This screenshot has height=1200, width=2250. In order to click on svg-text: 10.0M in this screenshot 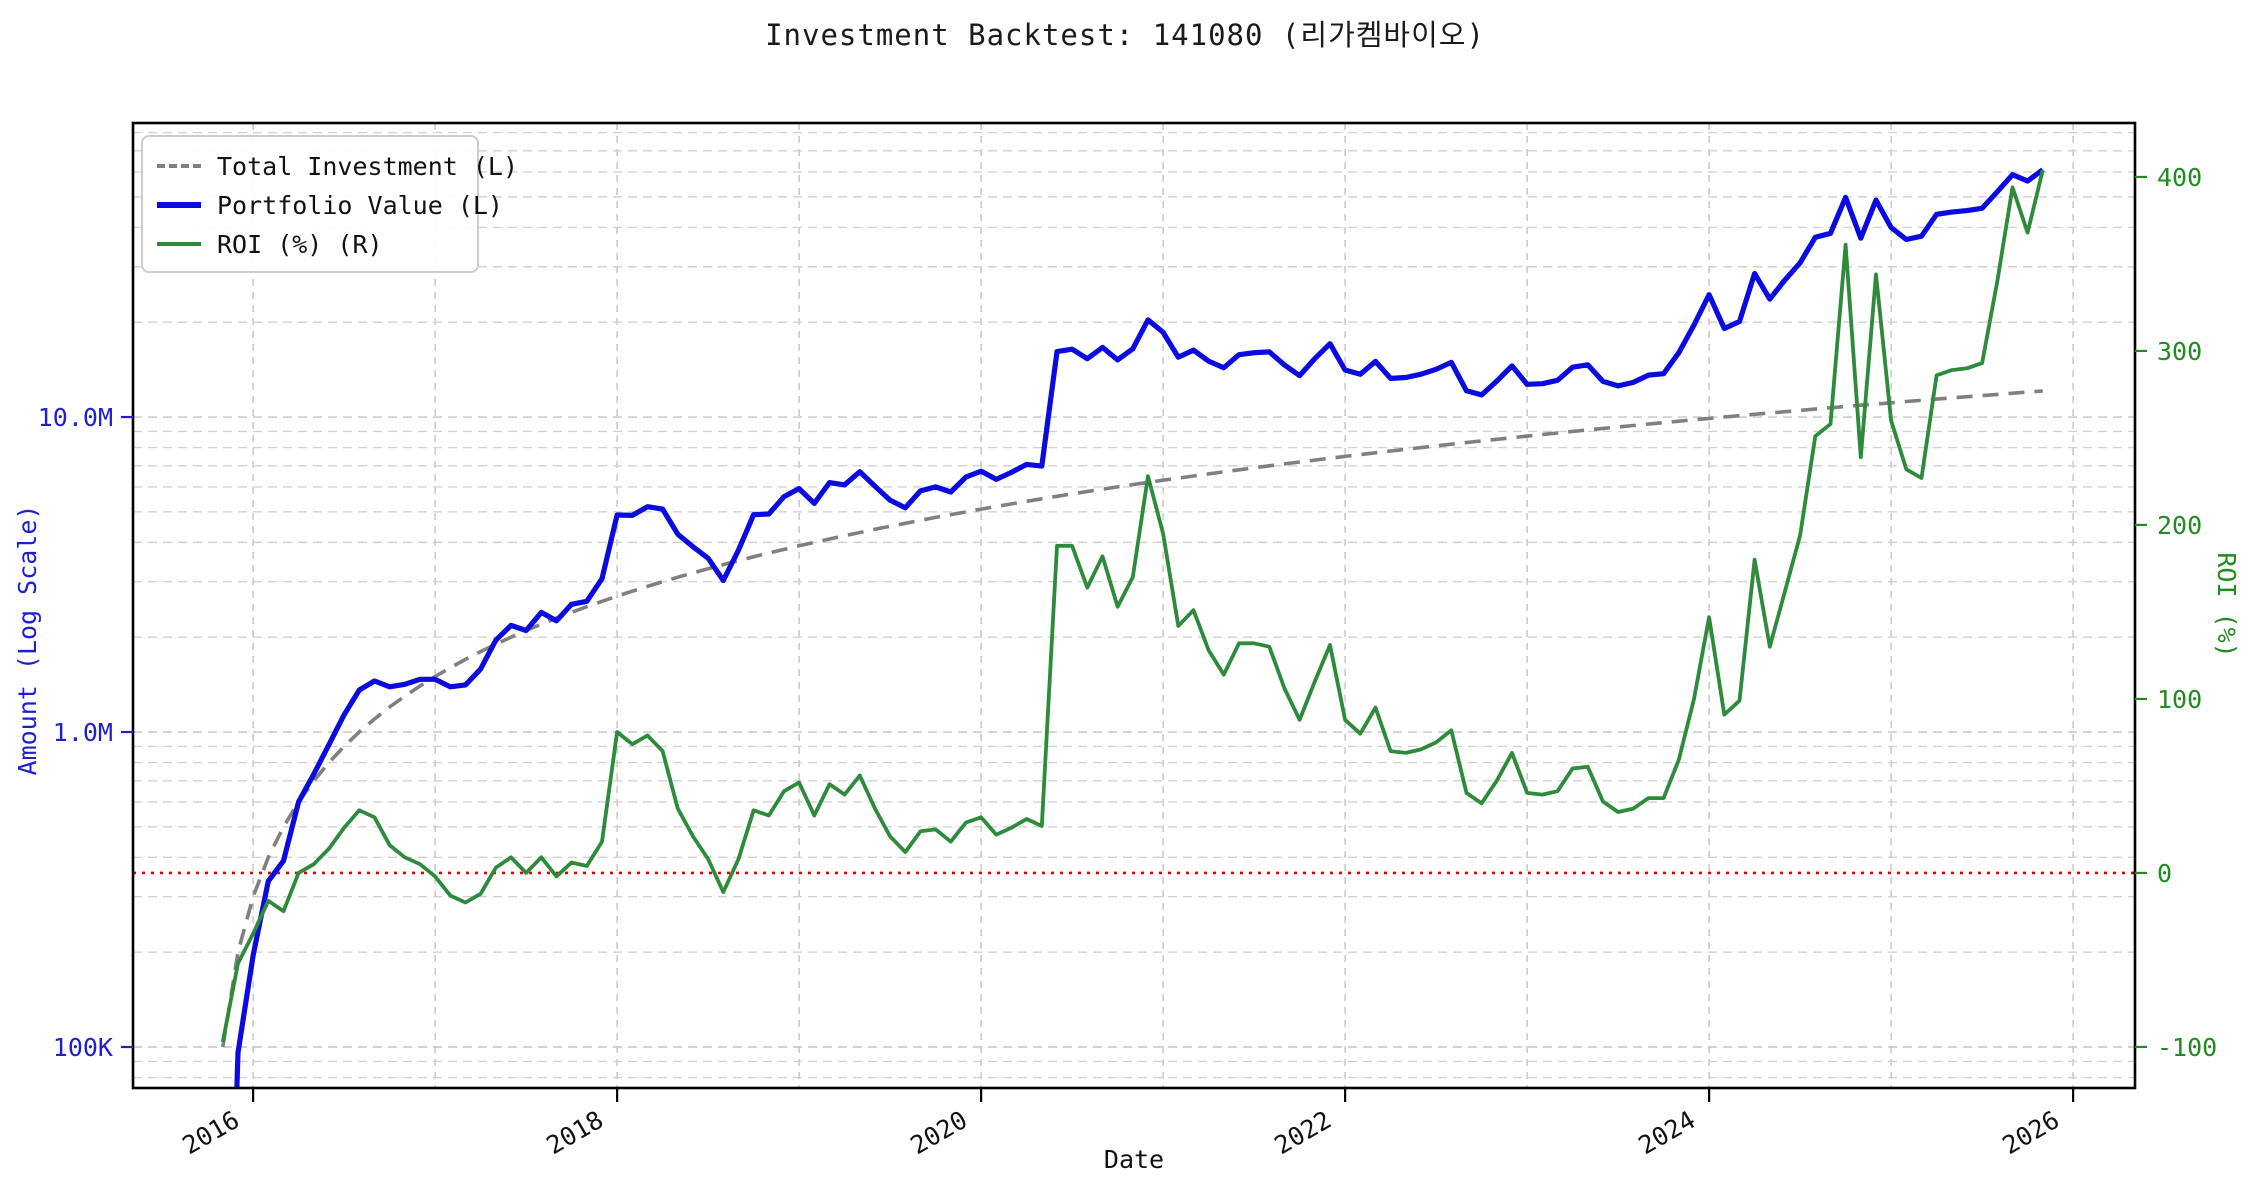, I will do `click(75, 417)`.